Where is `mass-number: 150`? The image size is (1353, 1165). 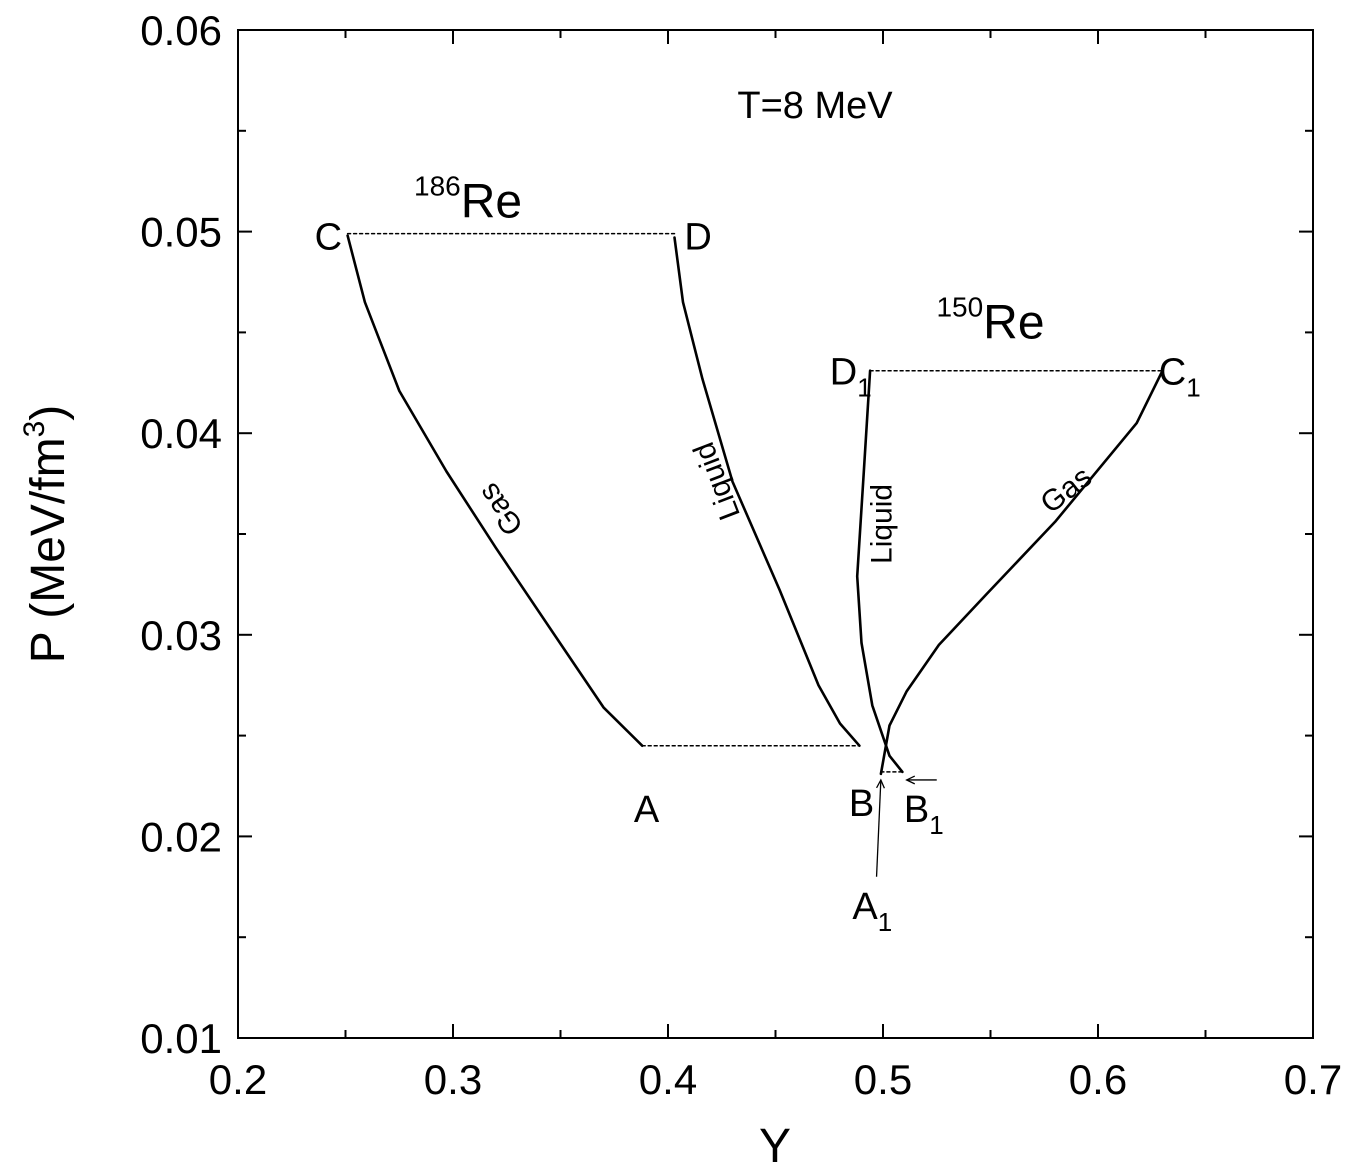
mass-number: 150 is located at coordinates (959, 306).